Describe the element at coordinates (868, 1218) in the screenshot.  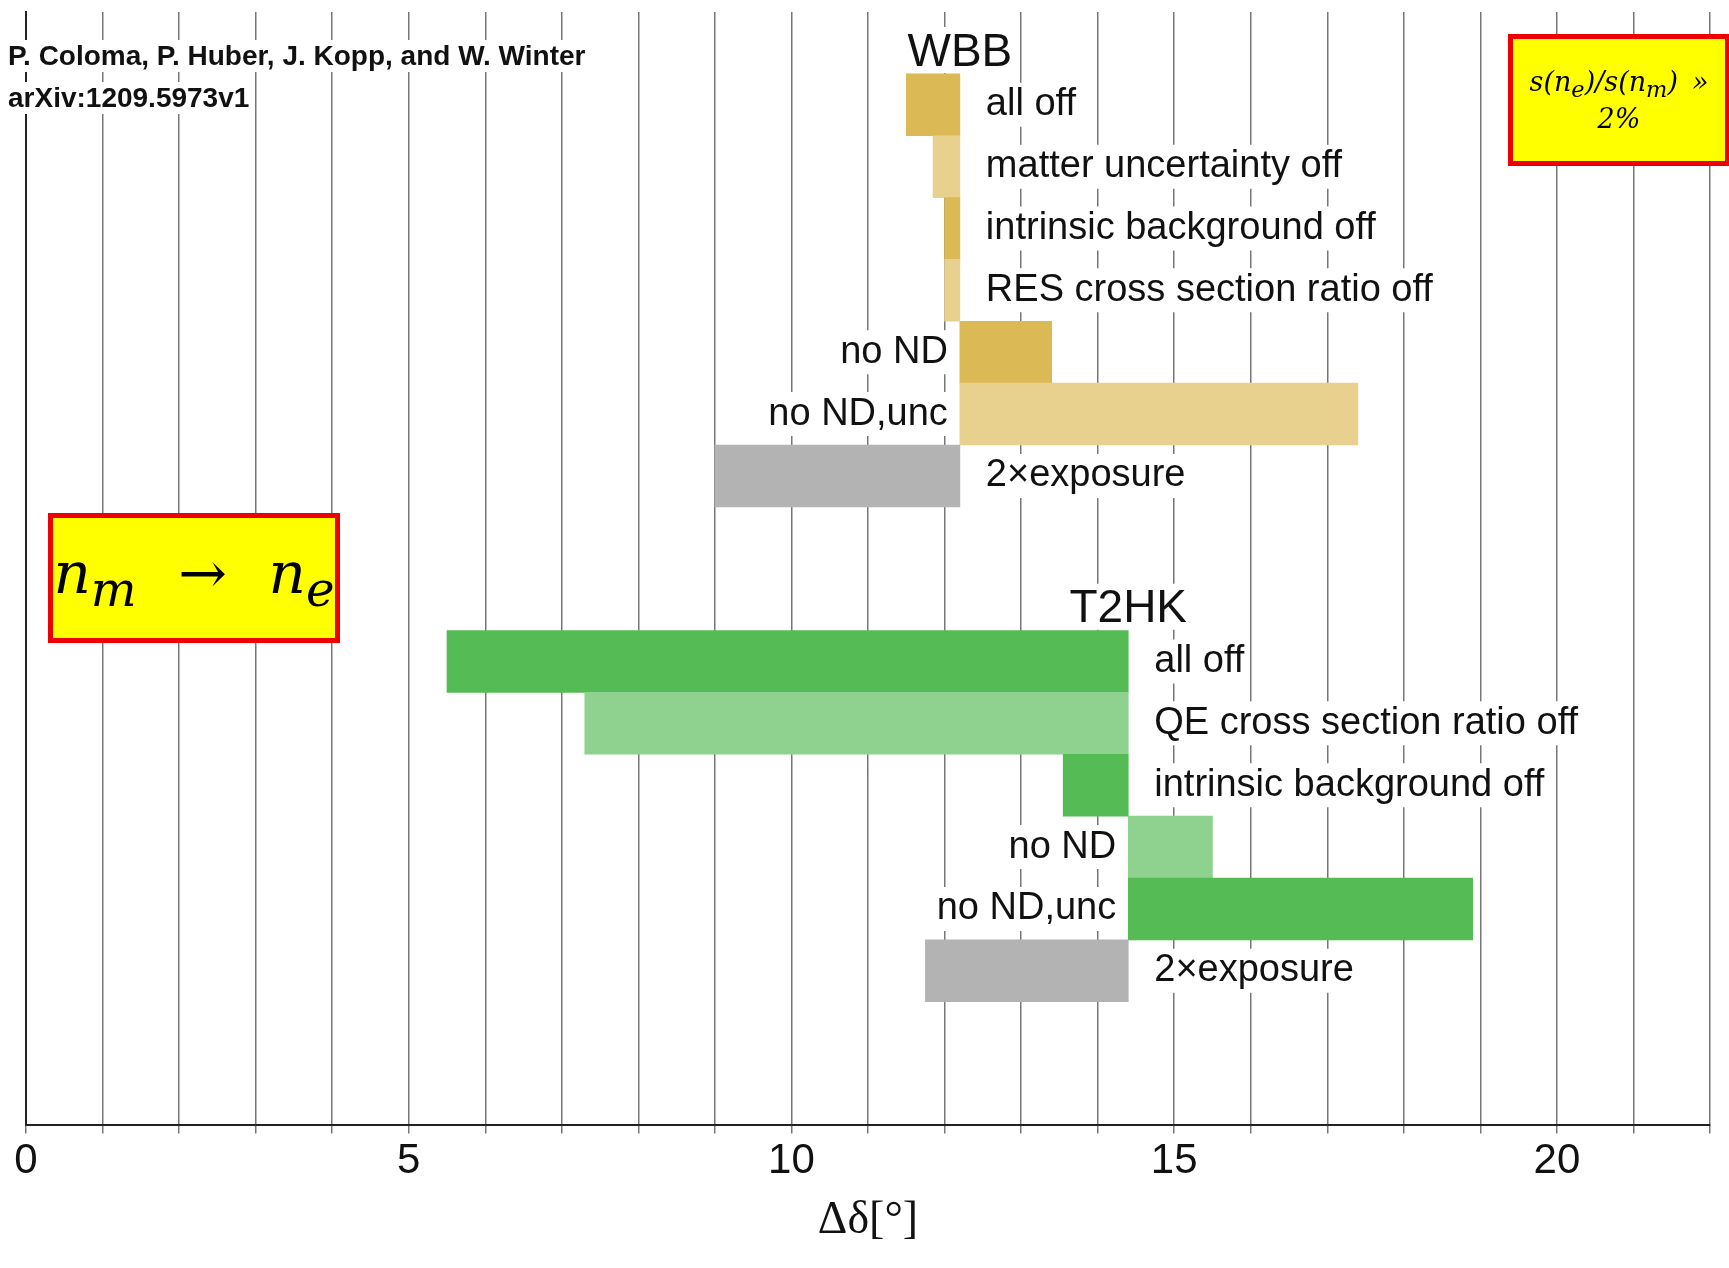
I see `x-axis-title: Δδ[°]` at that location.